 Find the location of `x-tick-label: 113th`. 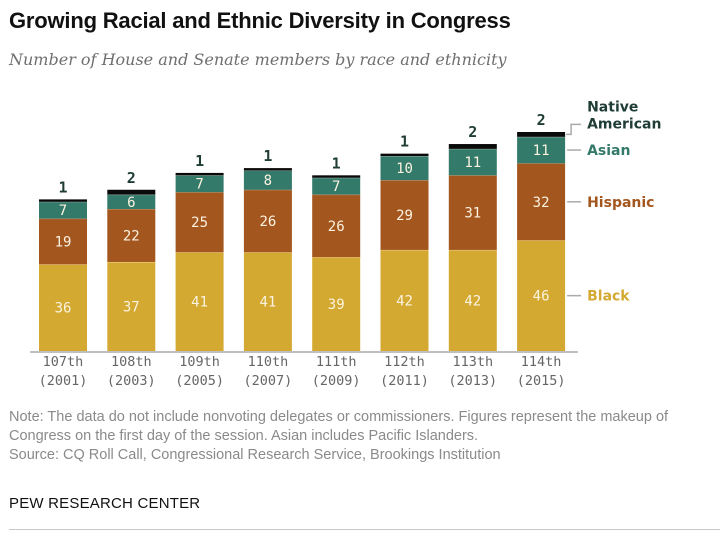

x-tick-label: 113th is located at coordinates (472, 362).